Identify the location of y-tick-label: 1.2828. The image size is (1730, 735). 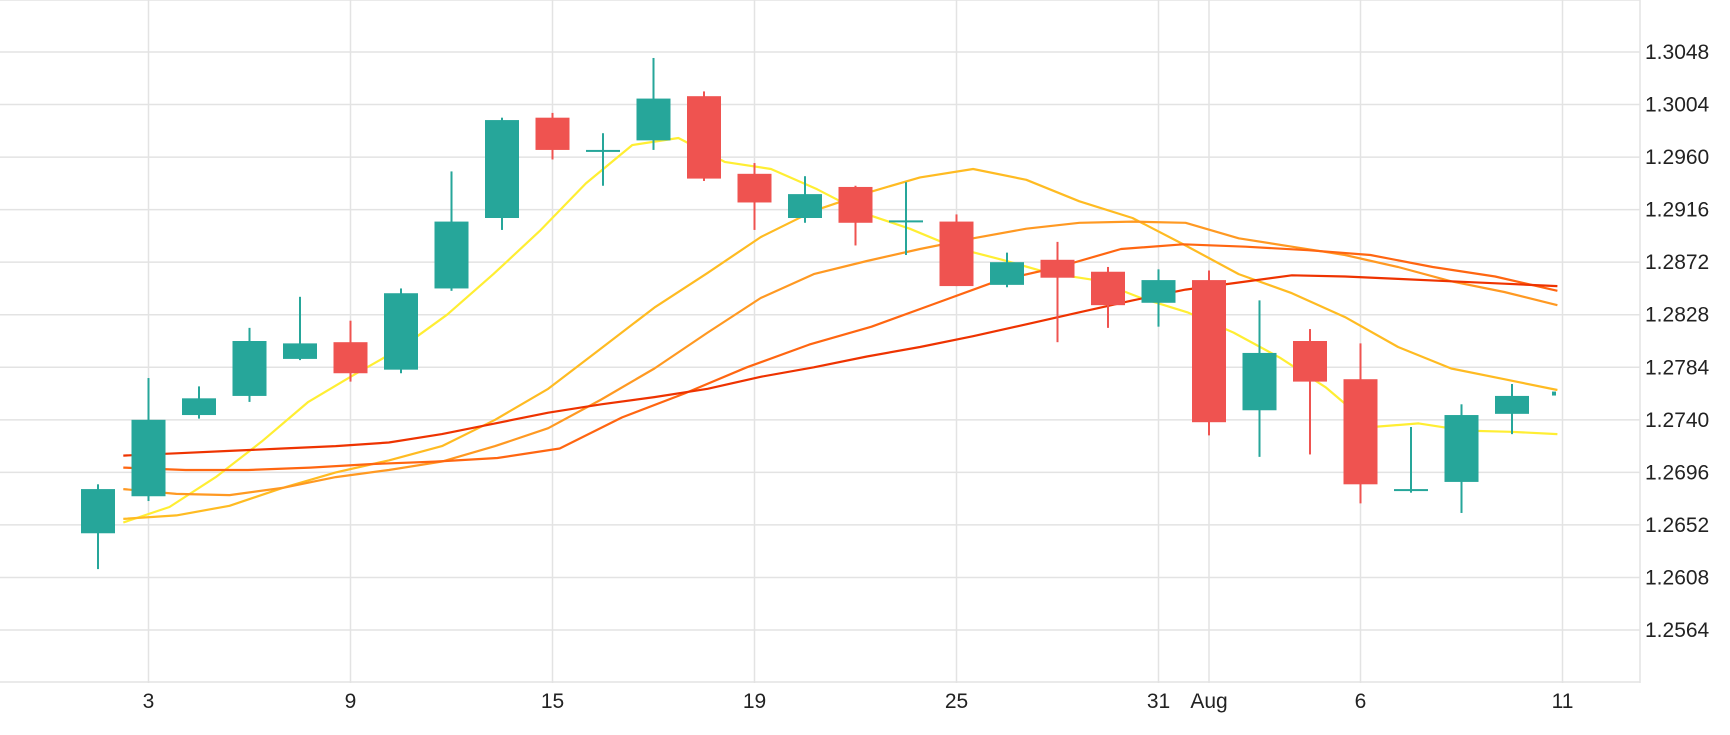
(1677, 315).